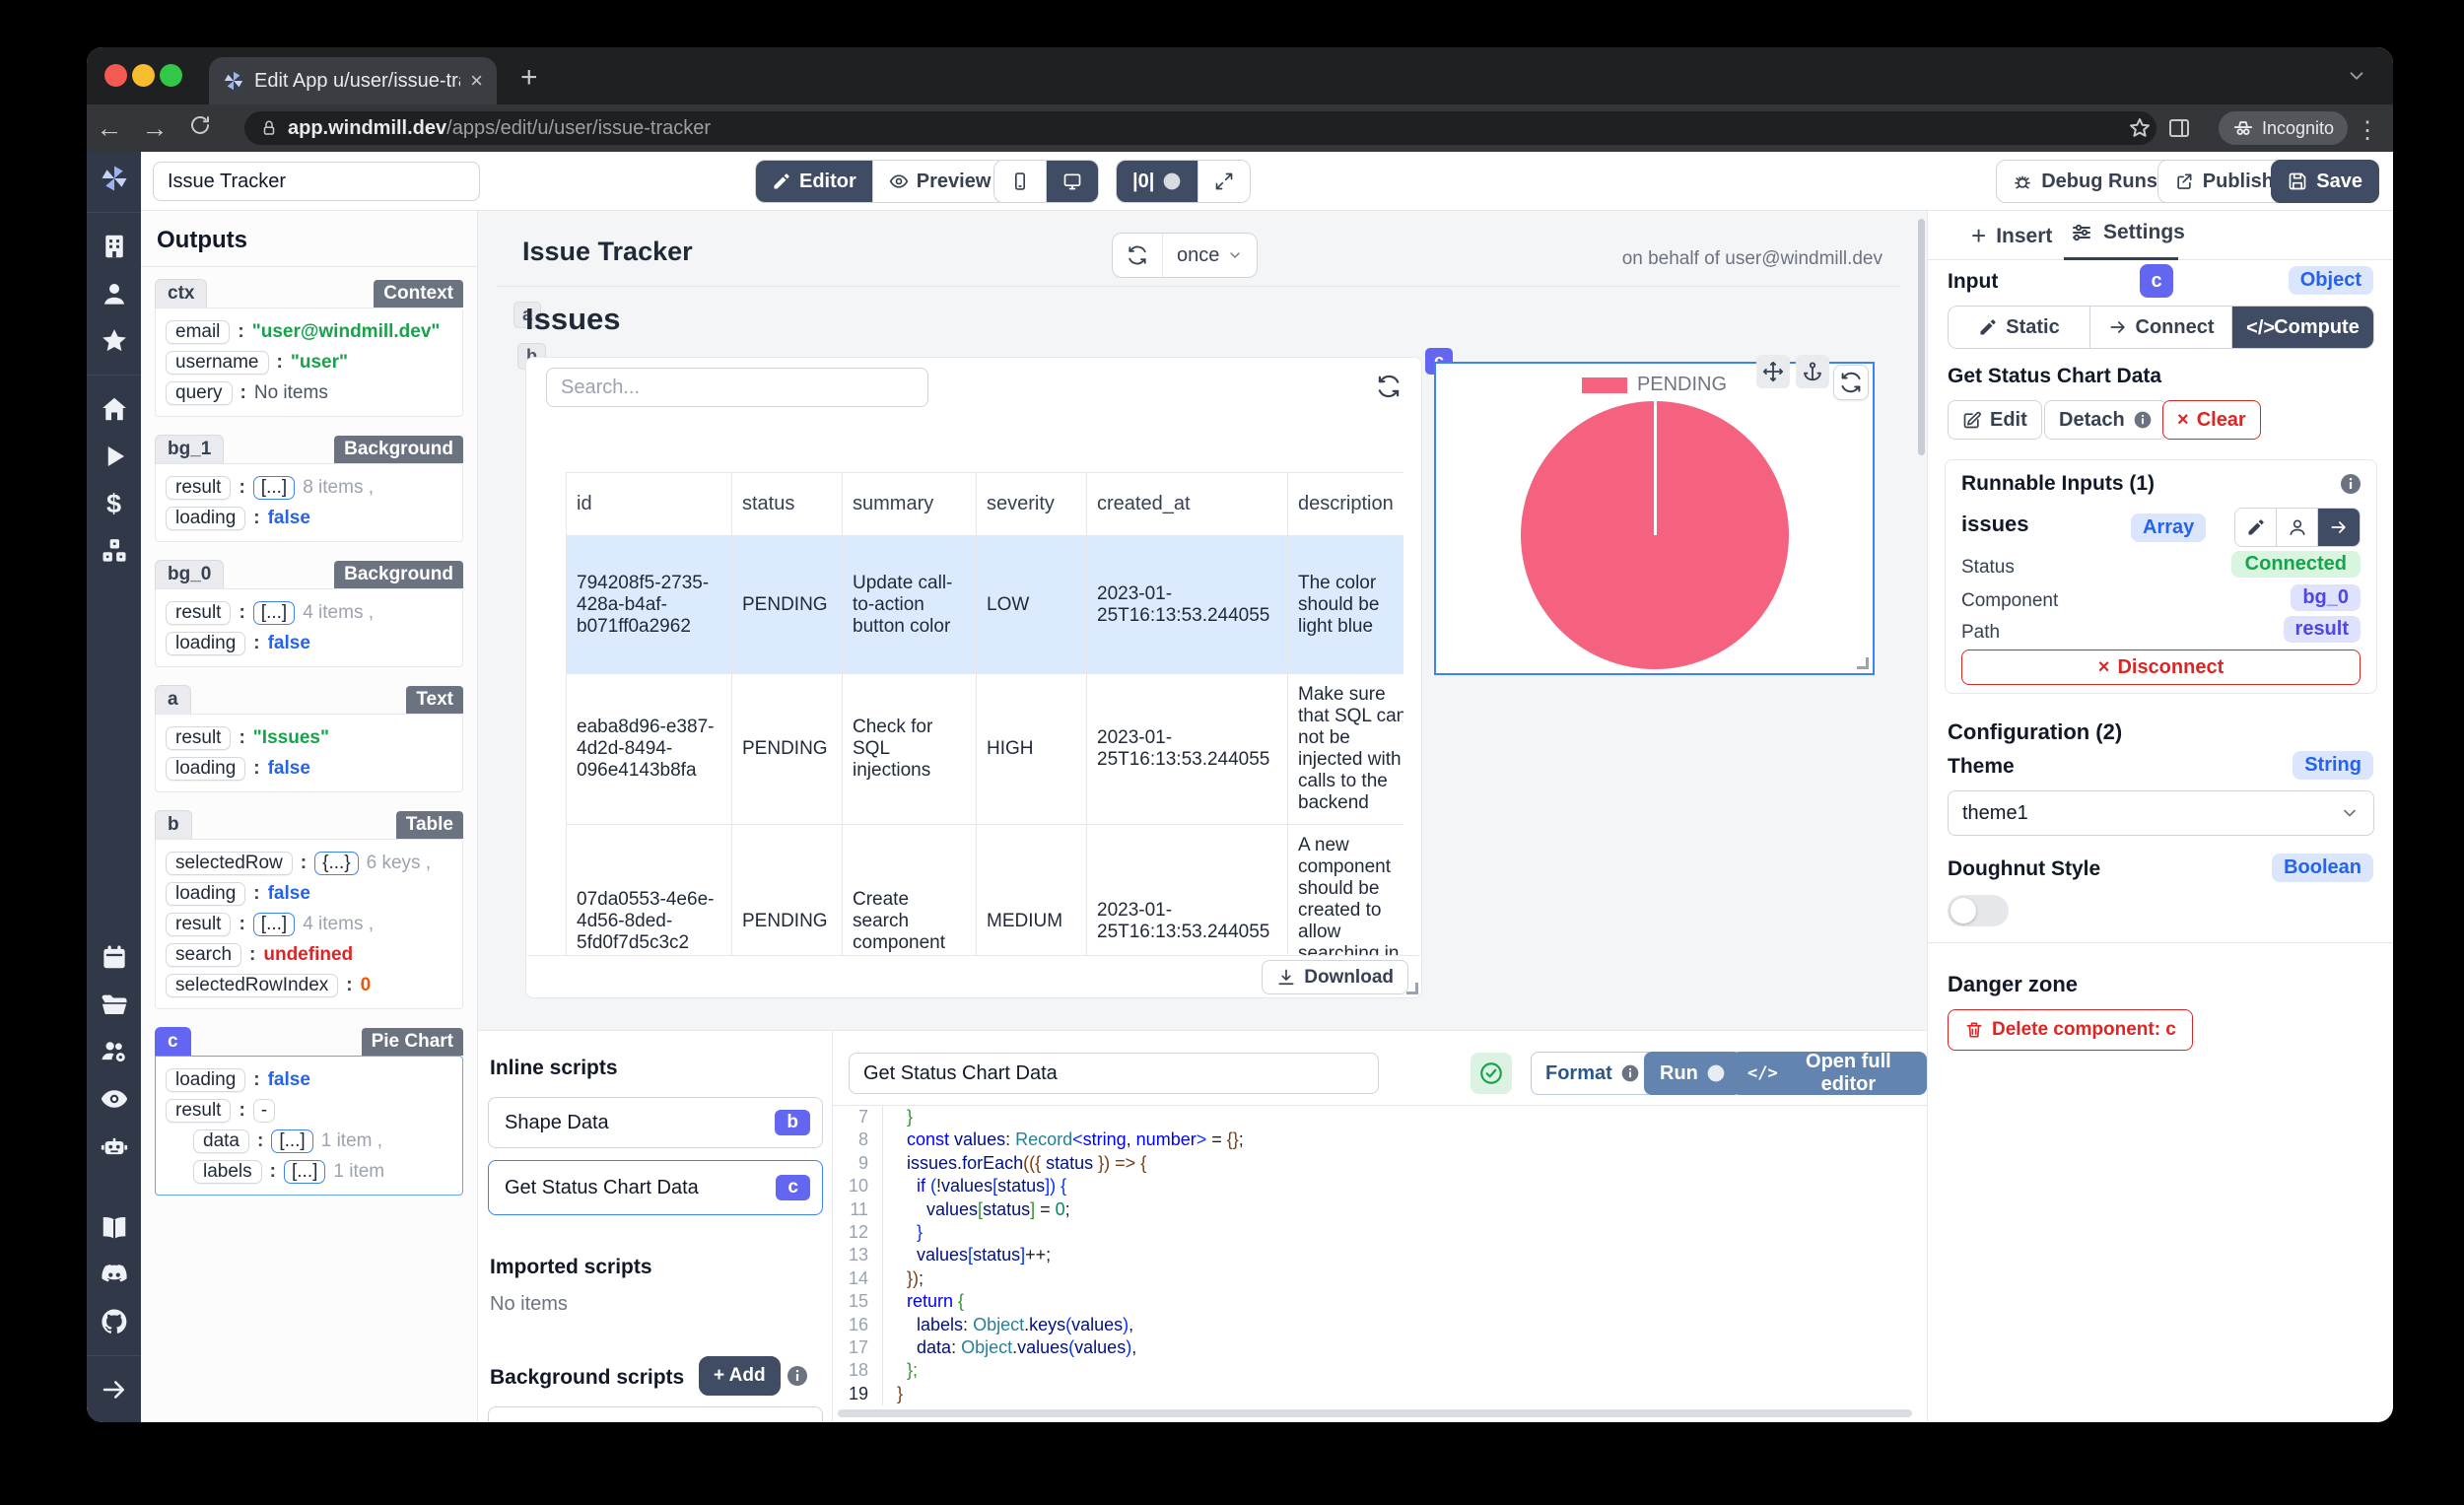 The height and width of the screenshot is (1505, 2464). What do you see at coordinates (2302, 327) in the screenshot?
I see `mode-compute-button: </> Compute` at bounding box center [2302, 327].